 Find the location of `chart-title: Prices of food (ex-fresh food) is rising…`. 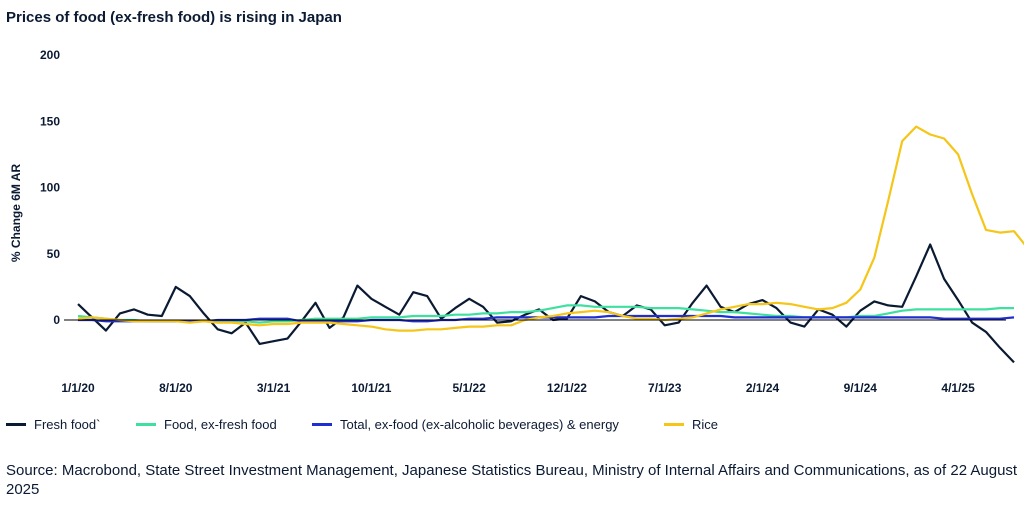

chart-title: Prices of food (ex-fresh food) is rising… is located at coordinates (174, 17).